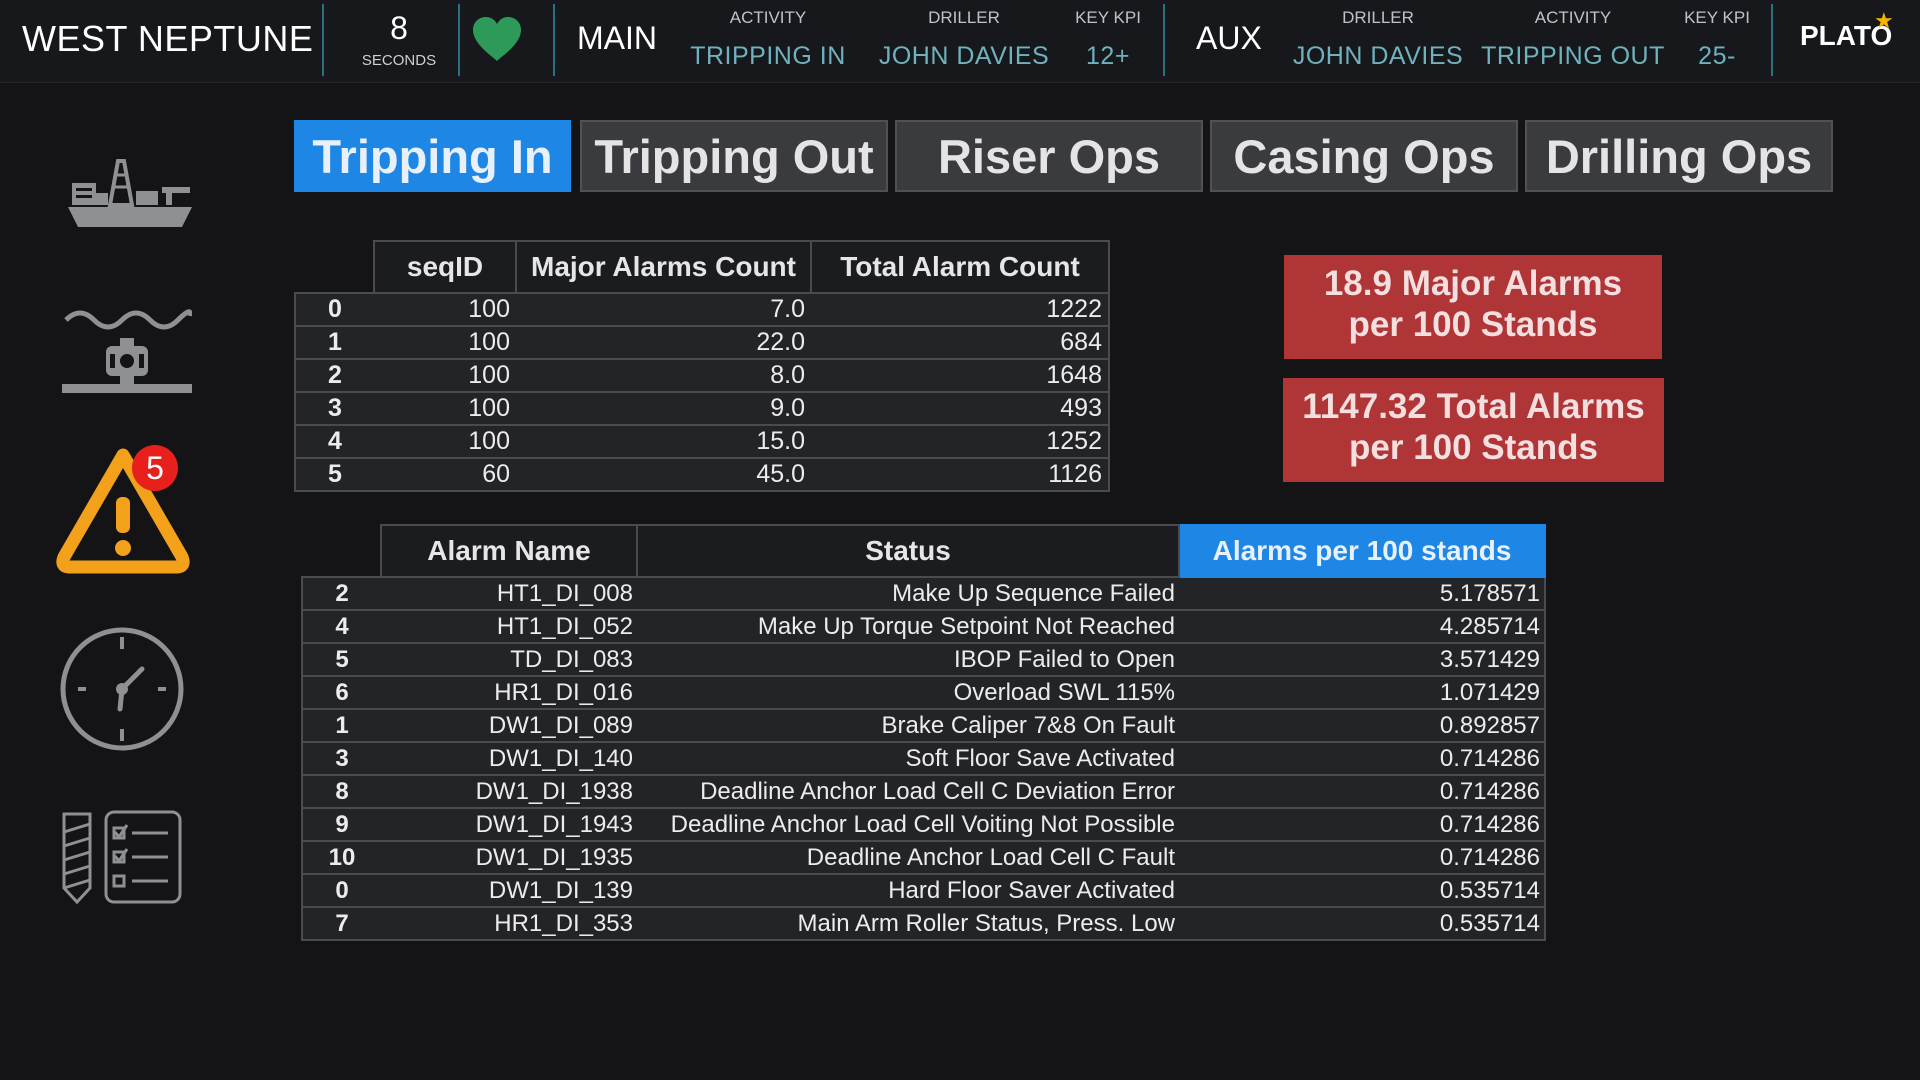 This screenshot has height=1080, width=1920. Describe the element at coordinates (1473, 430) in the screenshot. I see `total-alarms-kpi: 1147.32 Total Alarms per 100 Stands` at that location.